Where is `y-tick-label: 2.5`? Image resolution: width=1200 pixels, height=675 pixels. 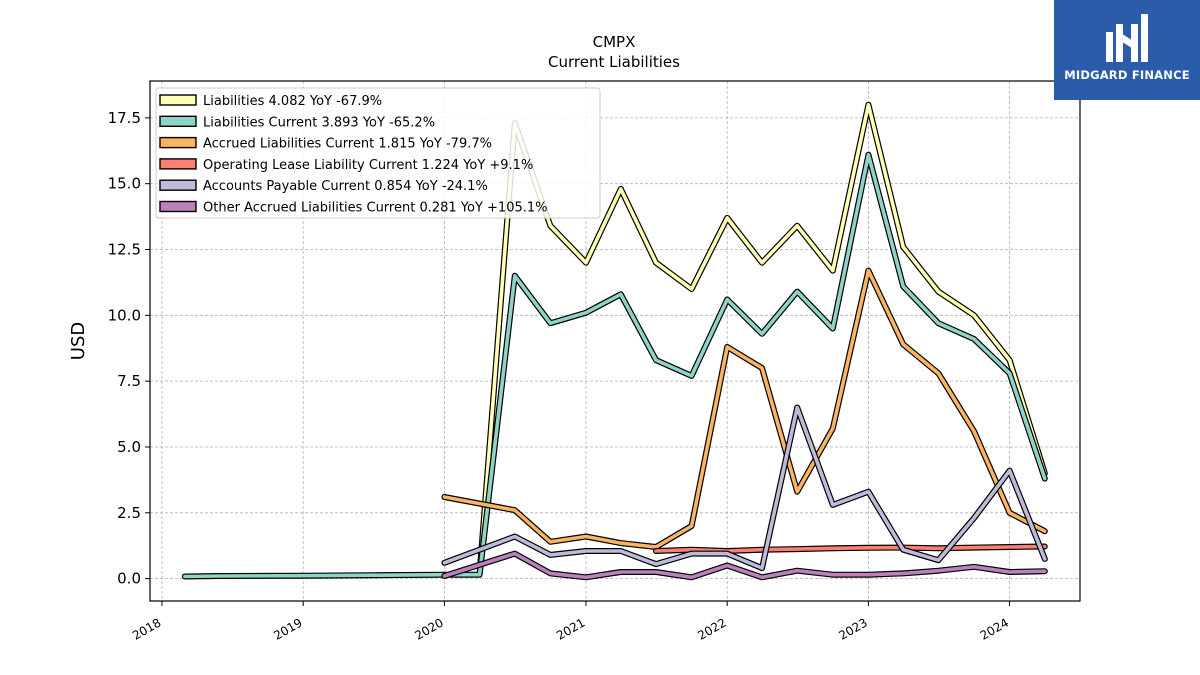
y-tick-label: 2.5 is located at coordinates (129, 513).